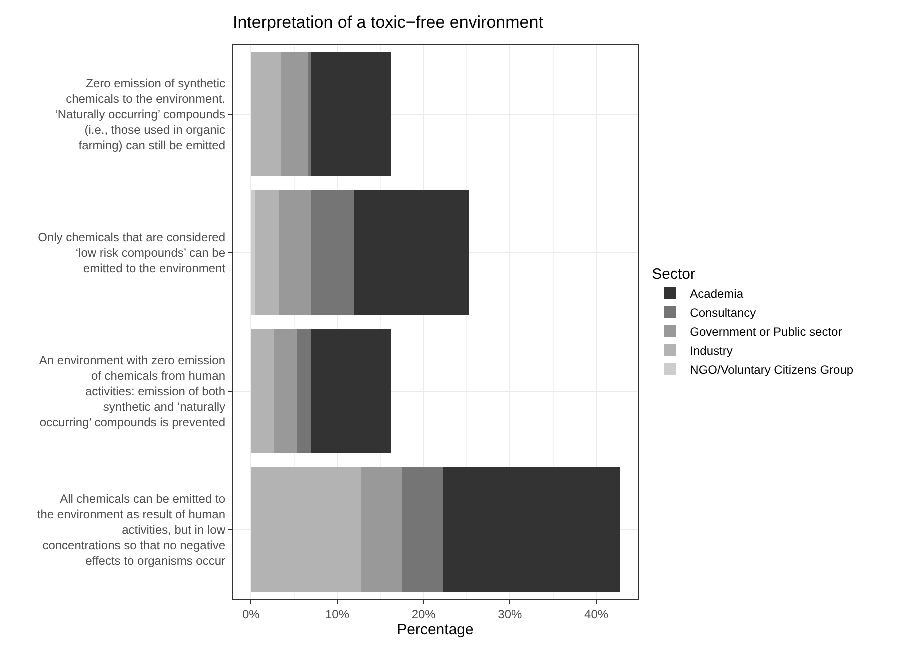 This screenshot has width=897, height=649. What do you see at coordinates (140, 114) in the screenshot?
I see `y-tick-label: Zero emission of synthetic chemicals to the environment. ‘Naturally occurring’ compounds (i.e., those used in organic farming) can still be emitted` at bounding box center [140, 114].